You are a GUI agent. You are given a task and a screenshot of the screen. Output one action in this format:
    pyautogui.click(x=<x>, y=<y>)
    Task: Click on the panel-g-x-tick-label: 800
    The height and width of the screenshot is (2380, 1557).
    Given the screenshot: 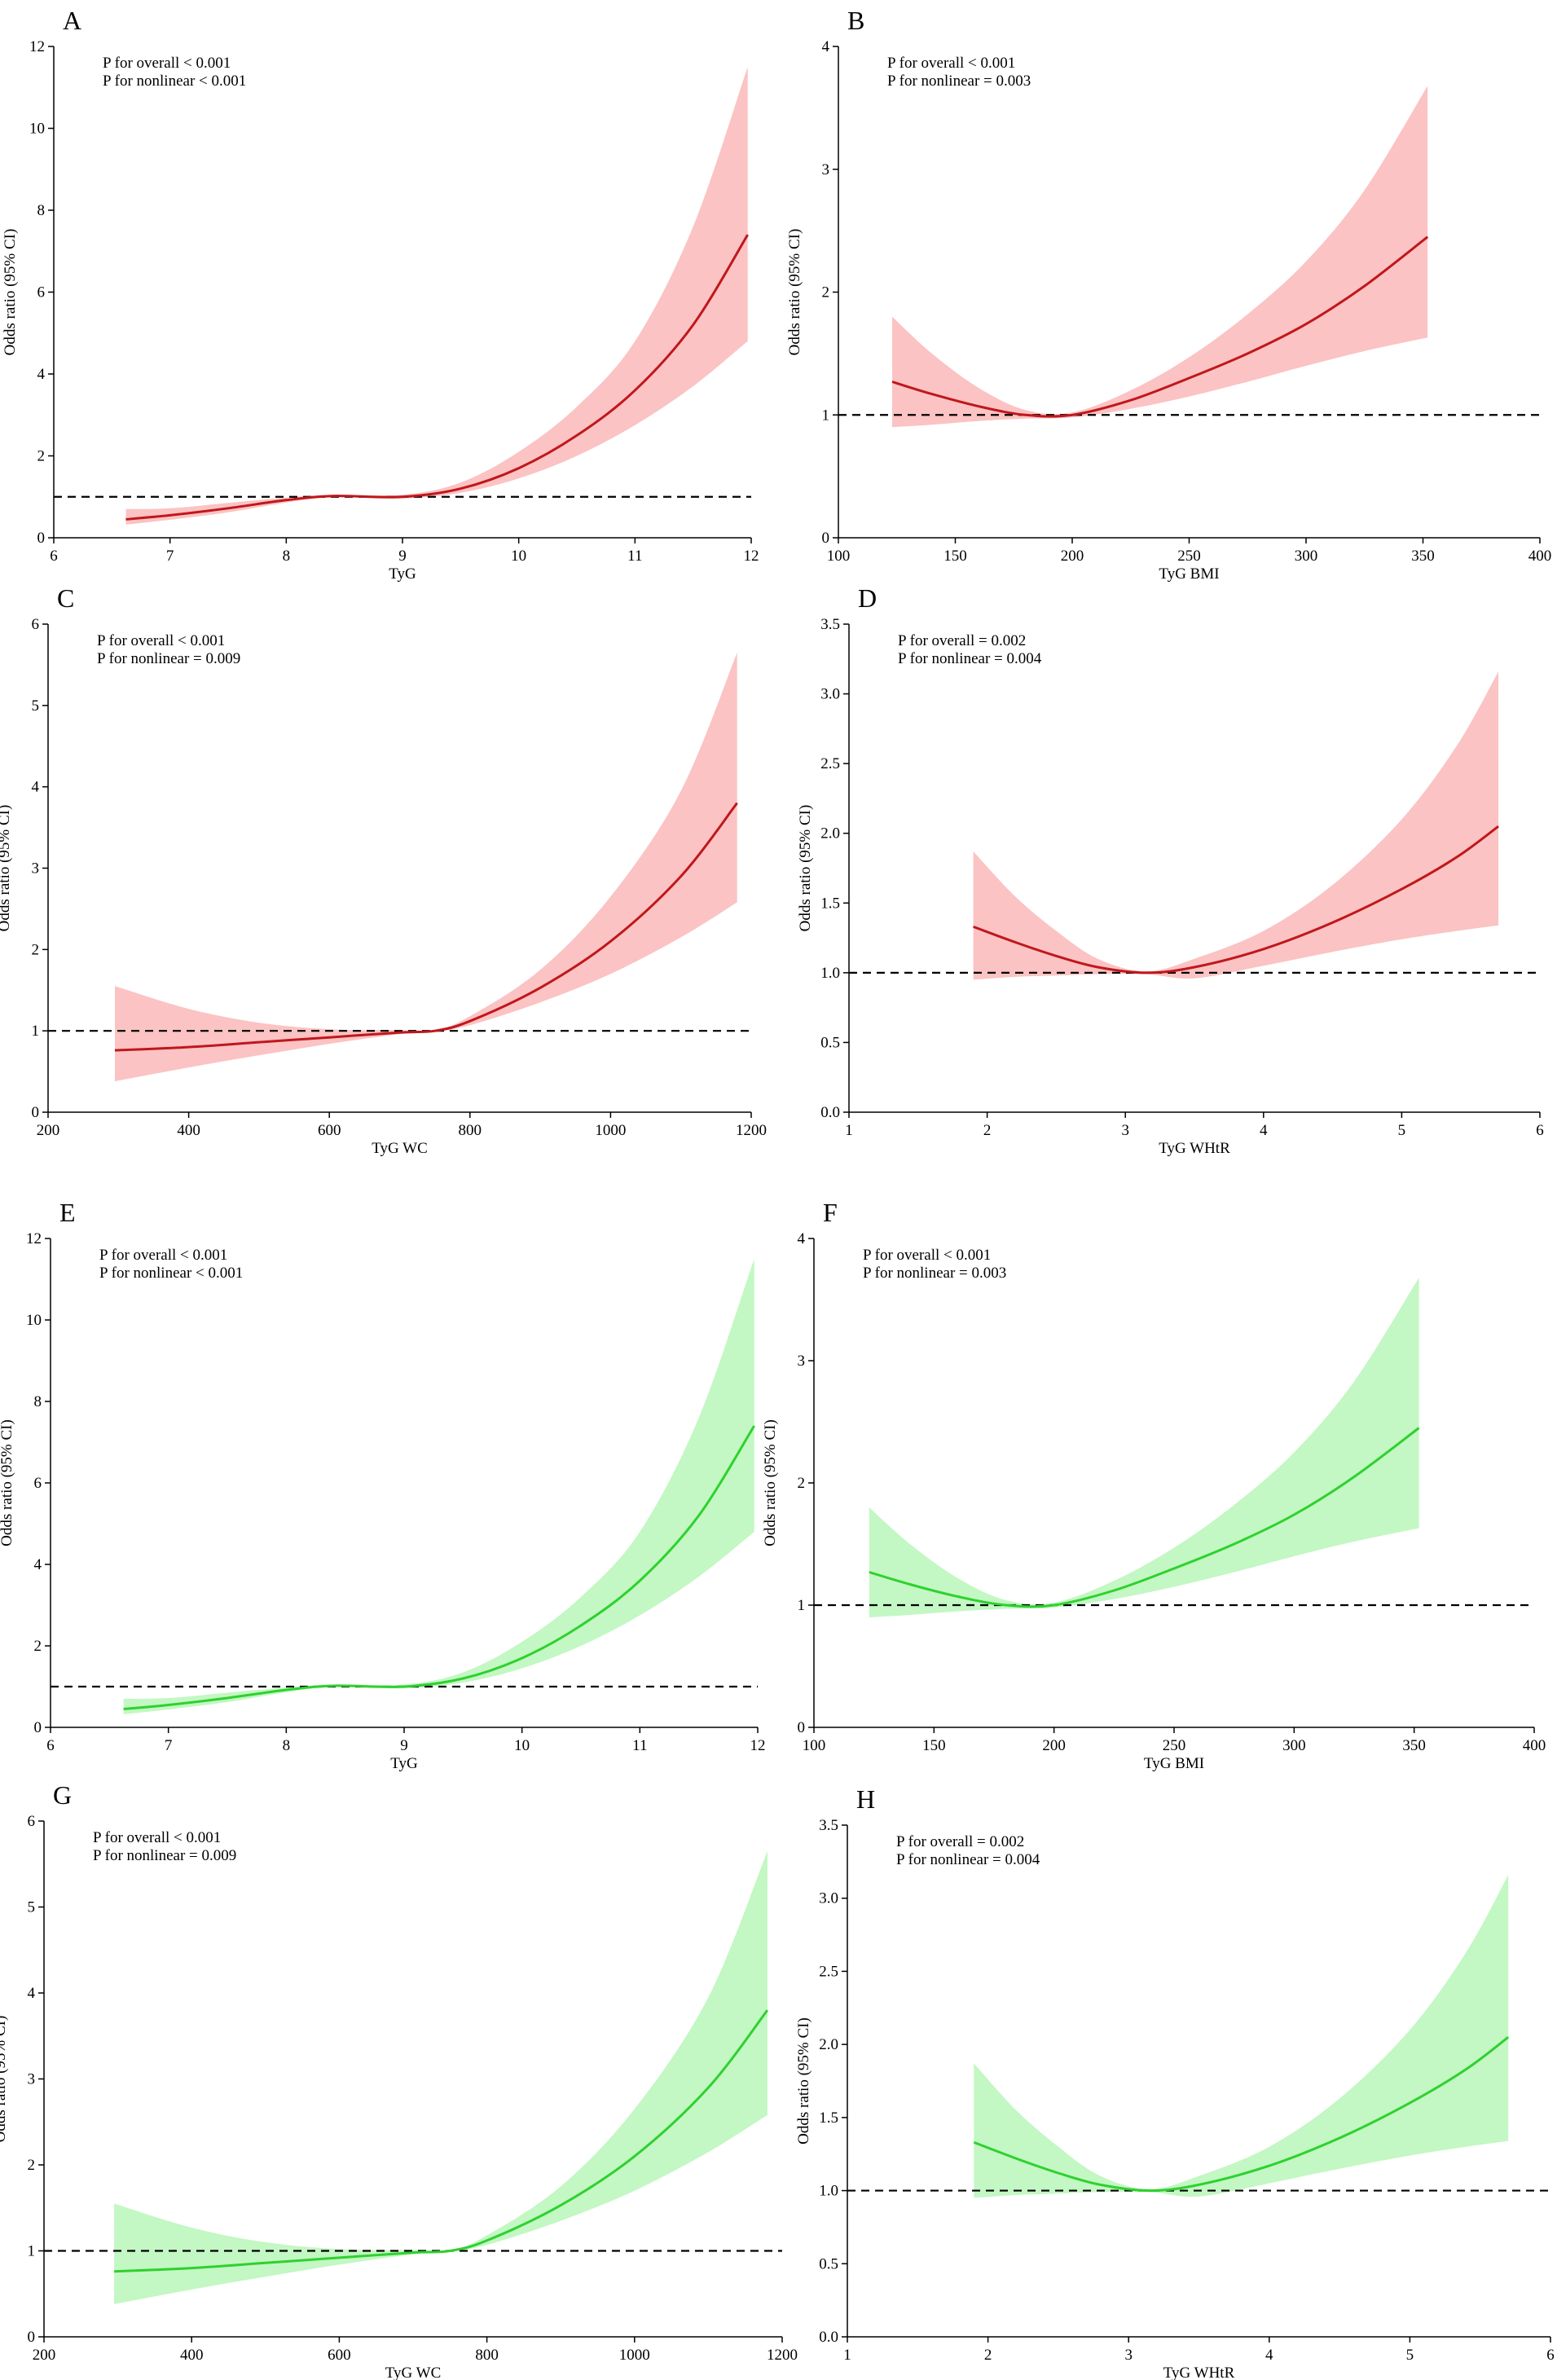 What is the action you would take?
    pyautogui.click(x=487, y=2355)
    